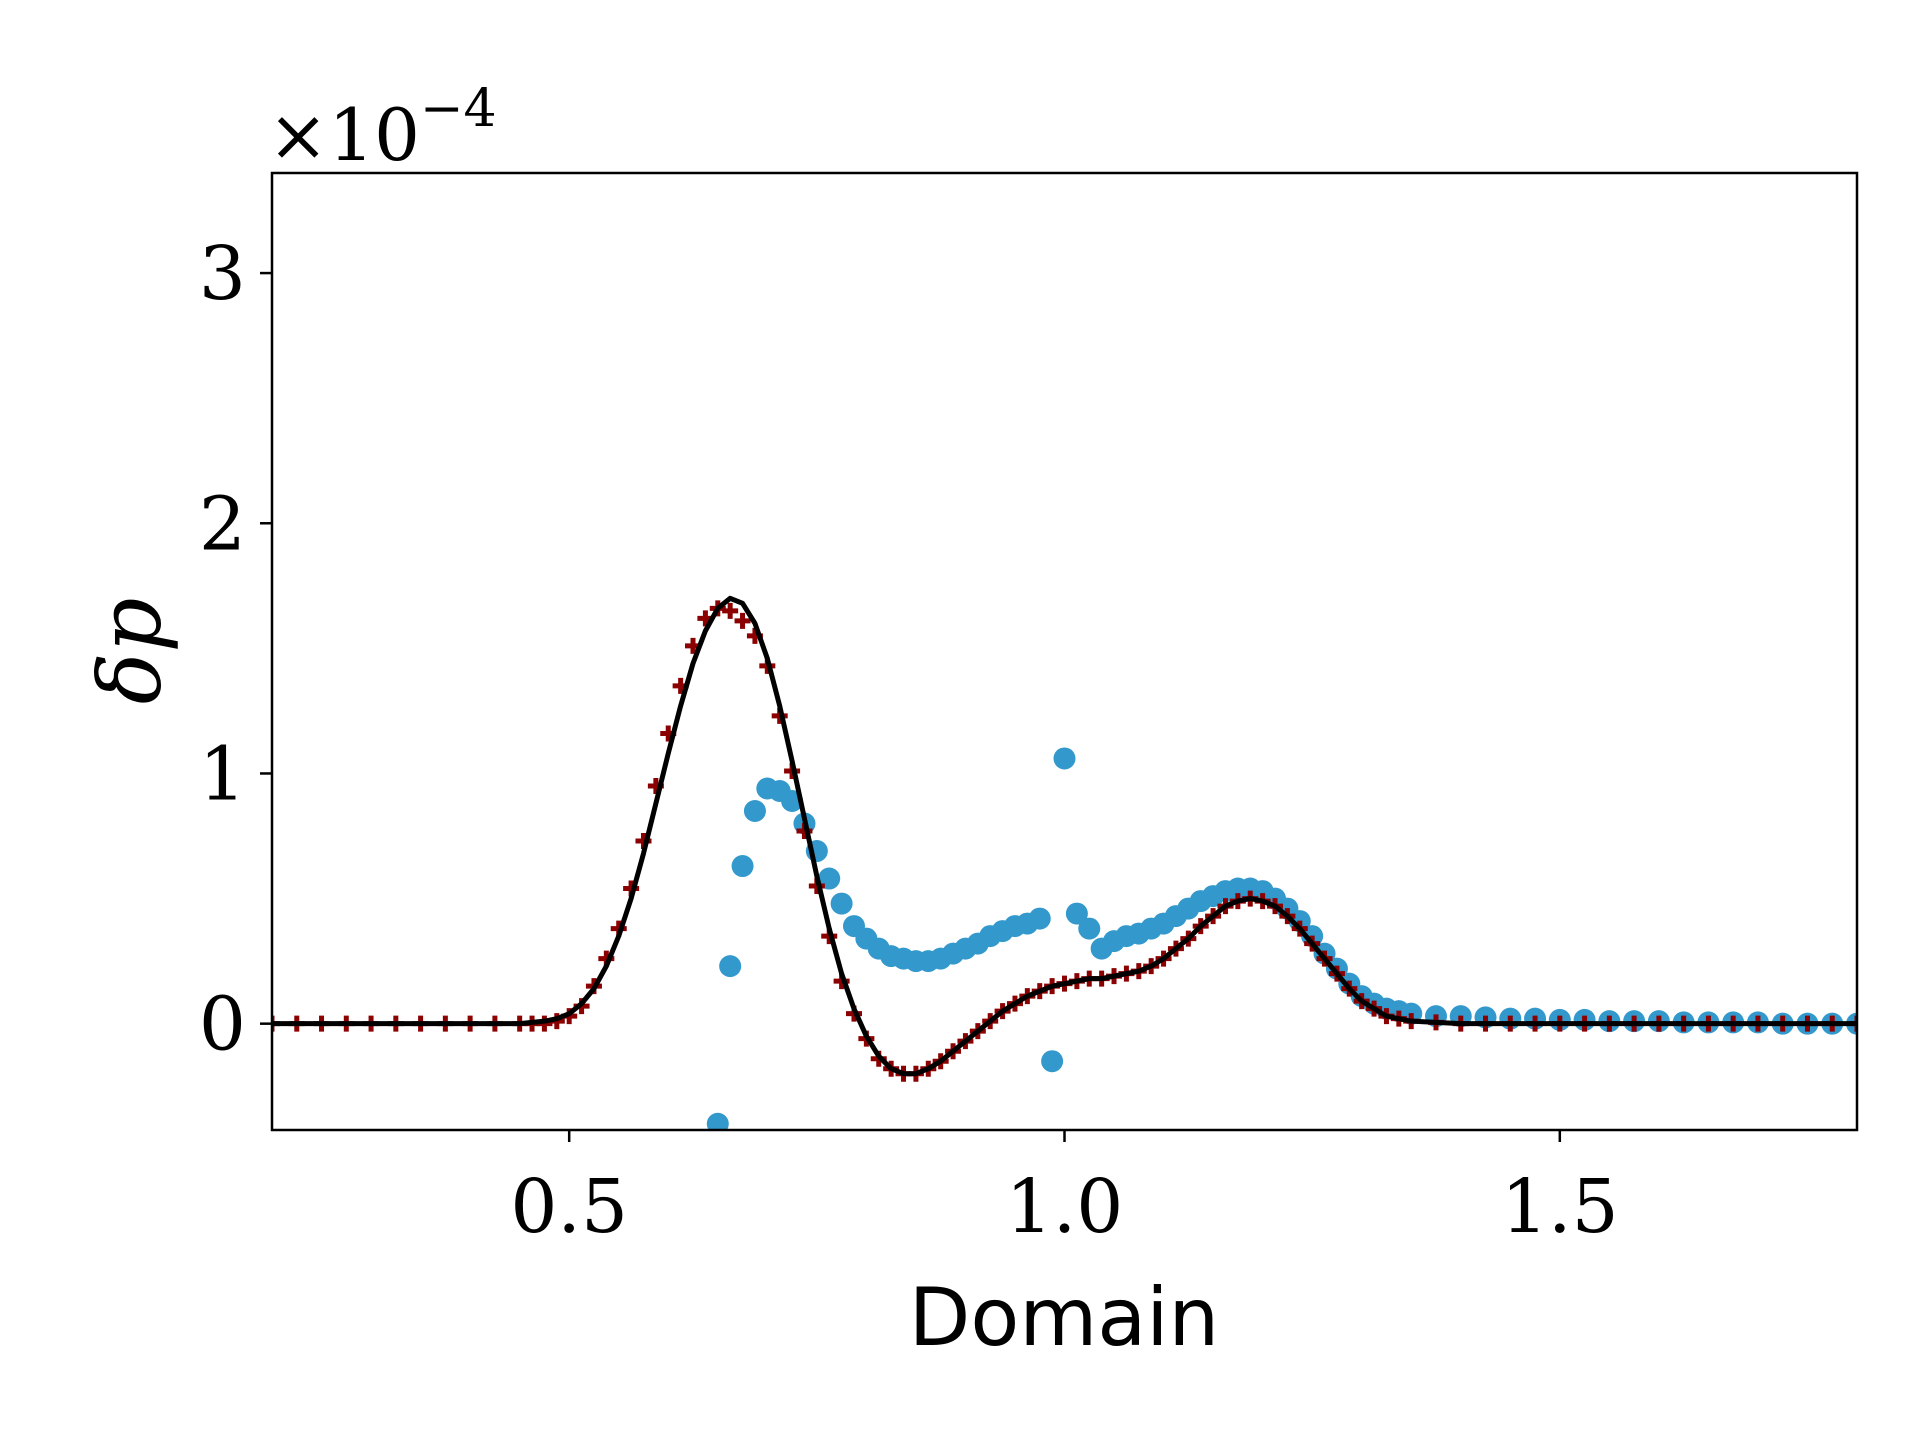  Describe the element at coordinates (222, 1025) in the screenshot. I see `y-tick-label: 0` at that location.